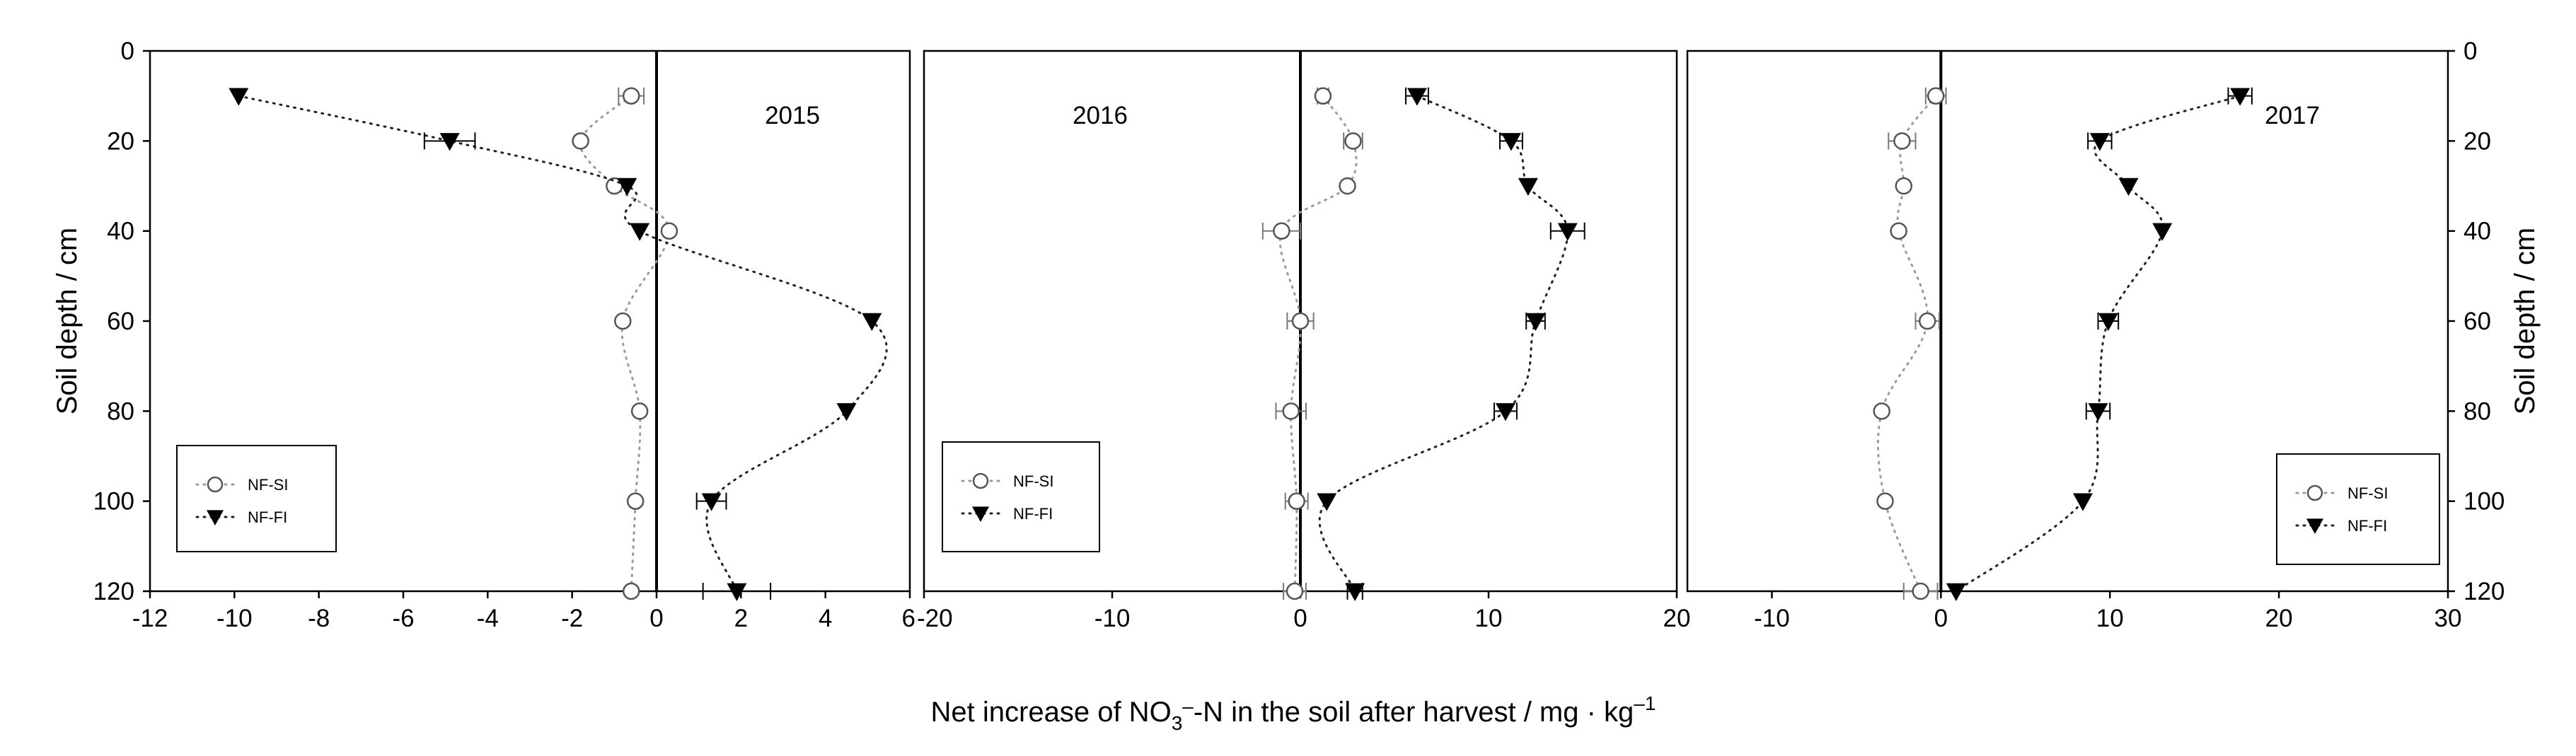 The height and width of the screenshot is (756, 2576). I want to click on x-tick-label: -2, so click(572, 618).